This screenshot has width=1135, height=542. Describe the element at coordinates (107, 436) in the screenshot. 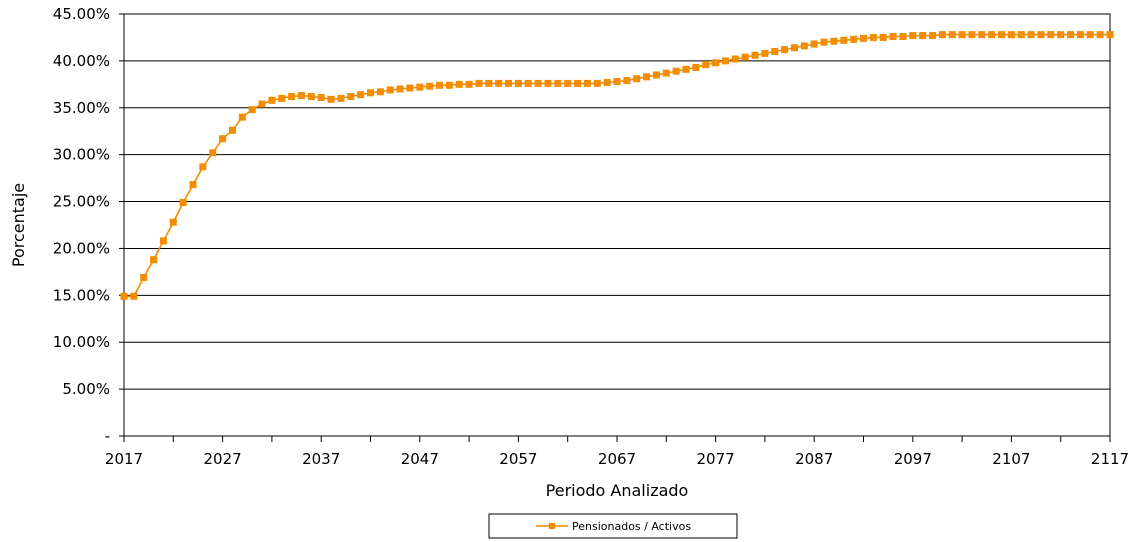

I see `y-tick-label: -` at that location.